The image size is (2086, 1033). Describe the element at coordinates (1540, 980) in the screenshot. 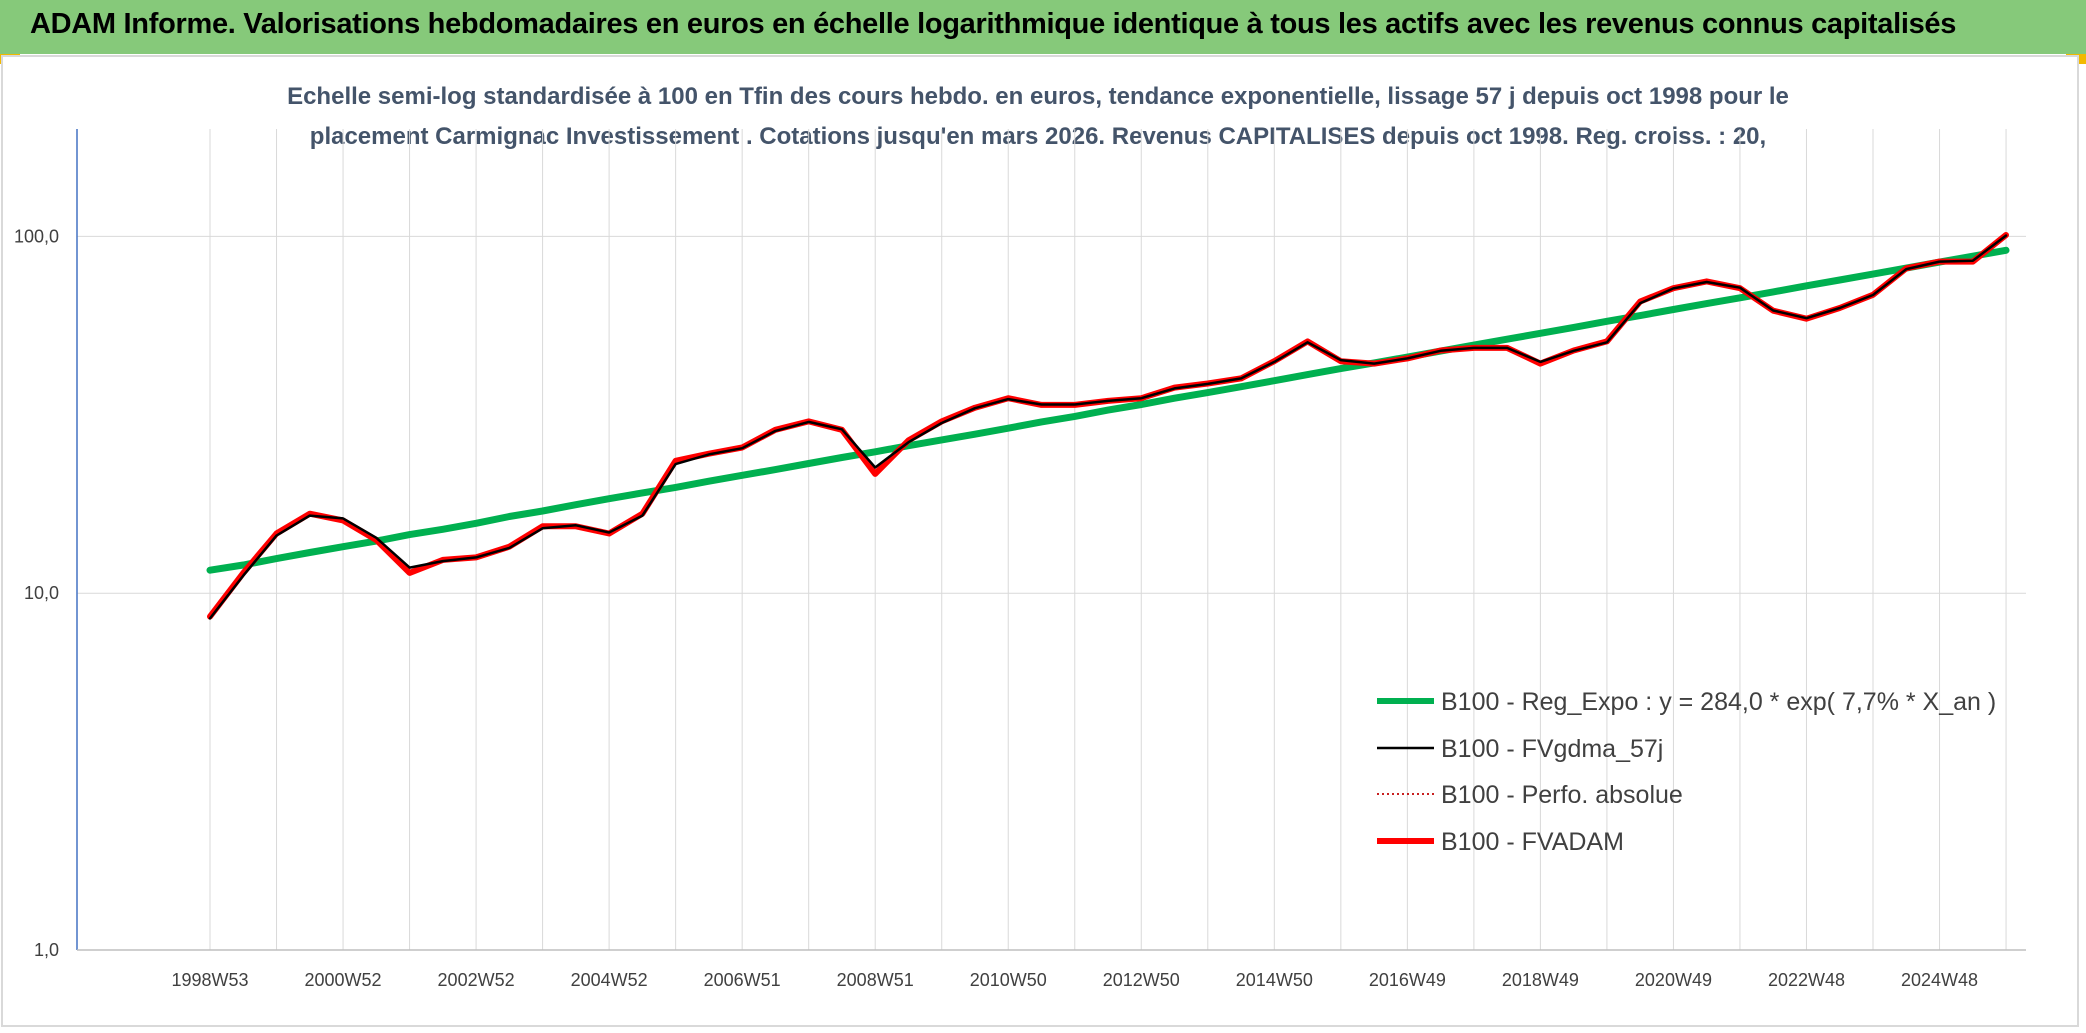

I see `x-tick-label: 2018W49` at that location.